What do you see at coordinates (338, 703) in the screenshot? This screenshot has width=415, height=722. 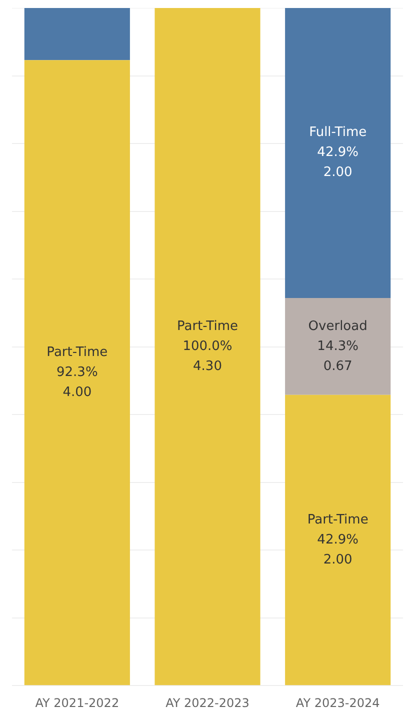 I see `x-tick-label: AY 2023-2024` at bounding box center [338, 703].